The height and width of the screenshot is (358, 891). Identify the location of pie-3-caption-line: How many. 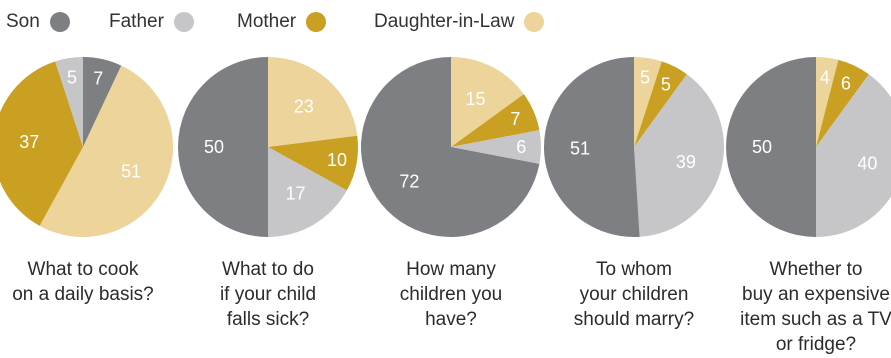
(451, 269).